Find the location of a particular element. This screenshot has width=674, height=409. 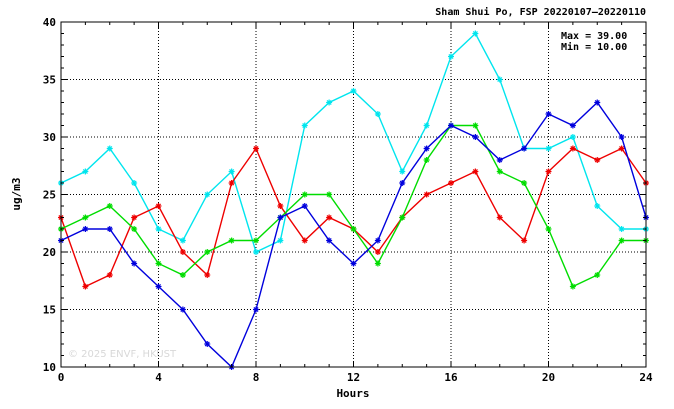

max-label: Max = 39.00 is located at coordinates (594, 36).